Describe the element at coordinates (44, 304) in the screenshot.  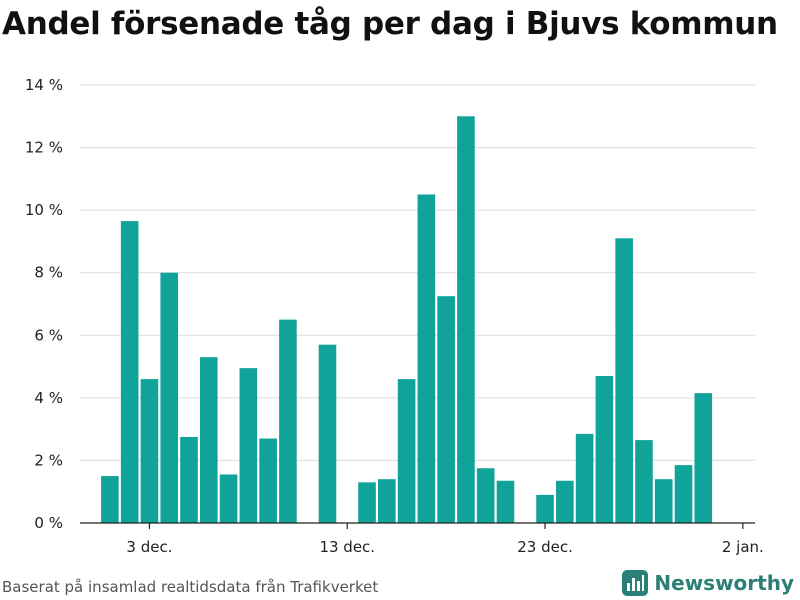
I see `y-axis-ticks: 0 % 2 % 4 % 6 % 8 % 10 % 12 % 14 %` at that location.